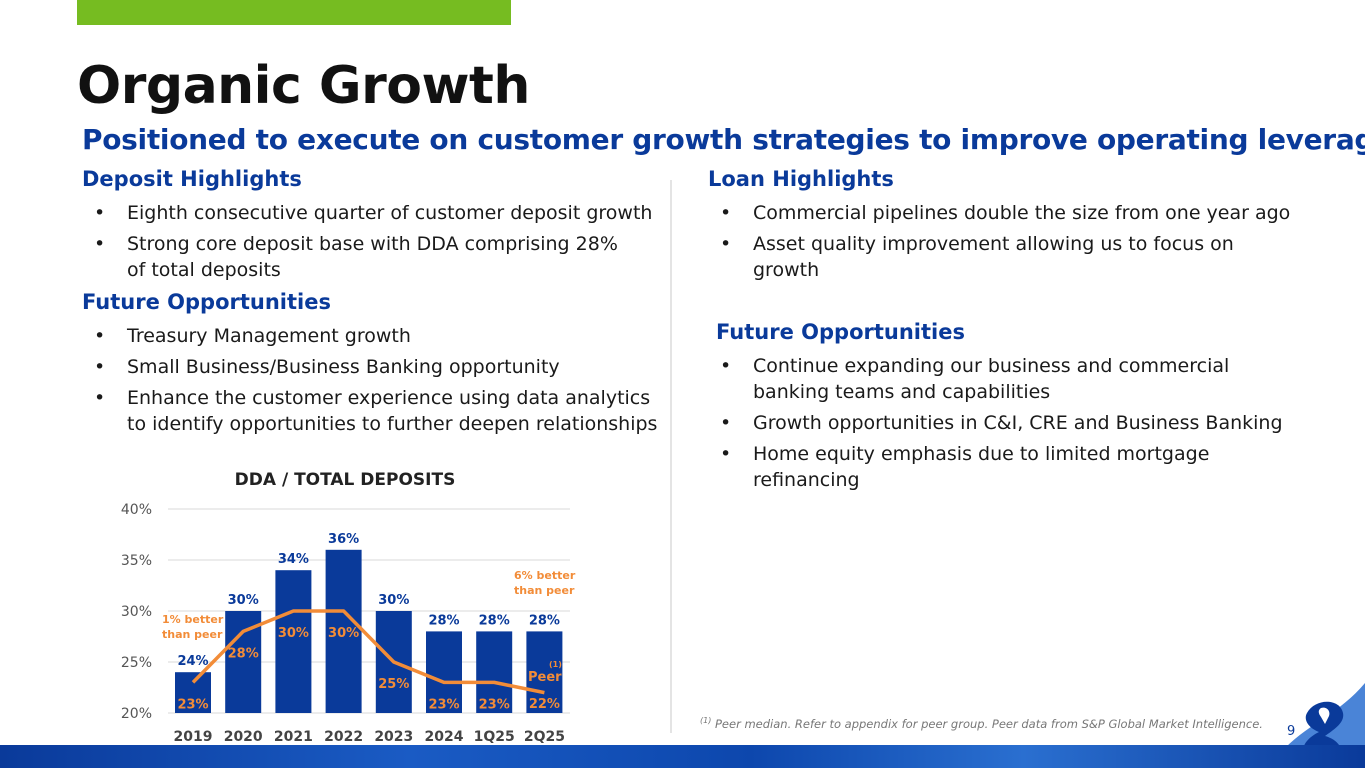  What do you see at coordinates (206, 302) in the screenshot?
I see `left-future-opportunities-heading: Future Opportunities` at bounding box center [206, 302].